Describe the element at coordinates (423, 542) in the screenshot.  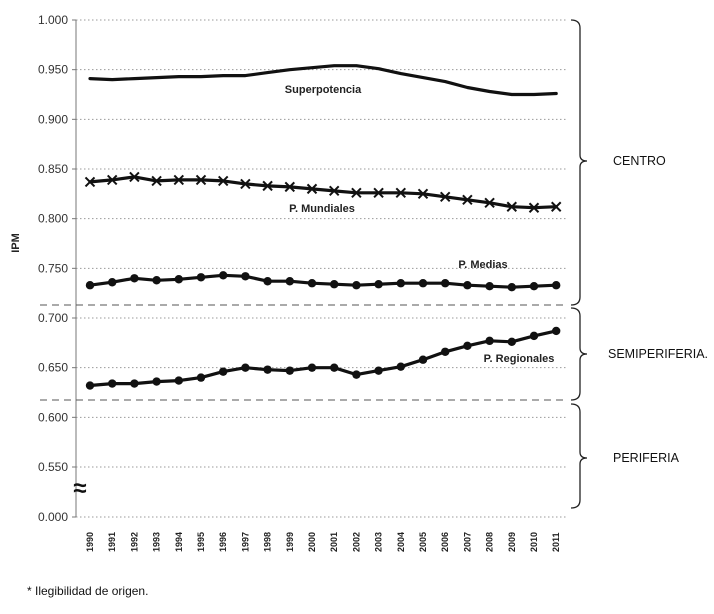
I see `x-tick-label: 2005` at that location.